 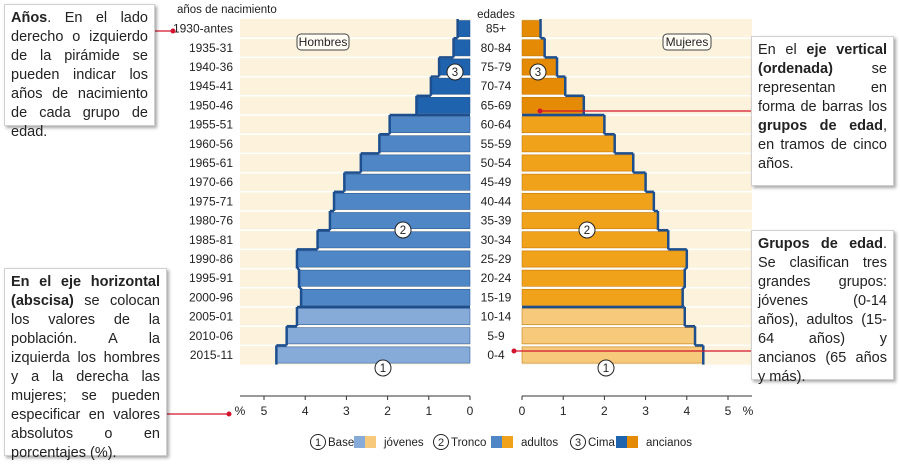 What do you see at coordinates (211, 355) in the screenshot?
I see `birth-year-label: 2015-11` at bounding box center [211, 355].